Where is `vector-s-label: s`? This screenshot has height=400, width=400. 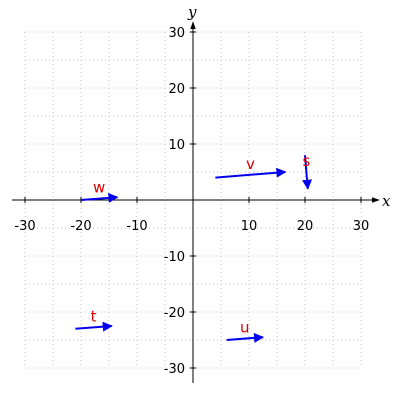
vector-s-label: s is located at coordinates (306, 161).